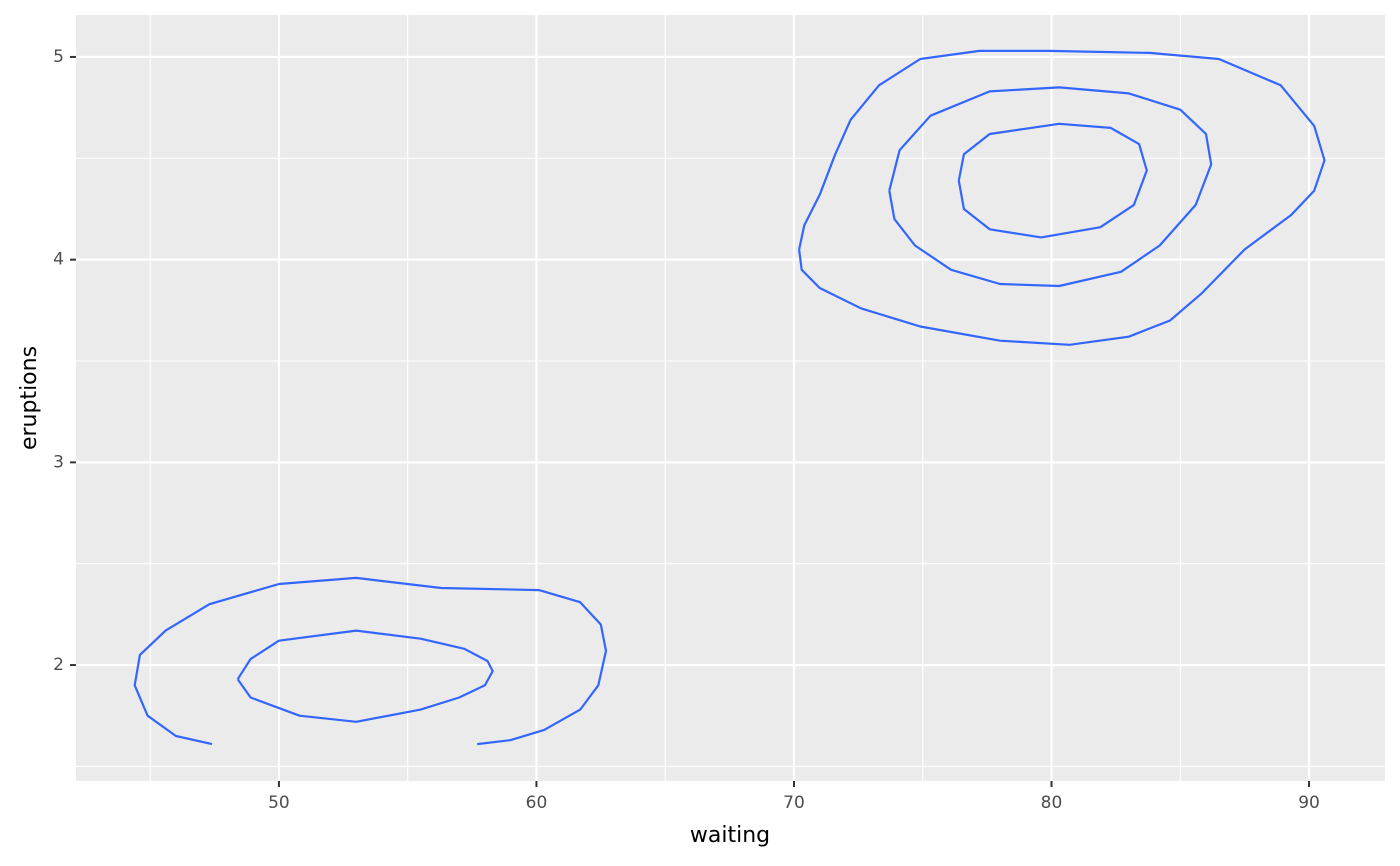 The height and width of the screenshot is (866, 1400). Describe the element at coordinates (1309, 803) in the screenshot. I see `x-tick-label: 90` at that location.